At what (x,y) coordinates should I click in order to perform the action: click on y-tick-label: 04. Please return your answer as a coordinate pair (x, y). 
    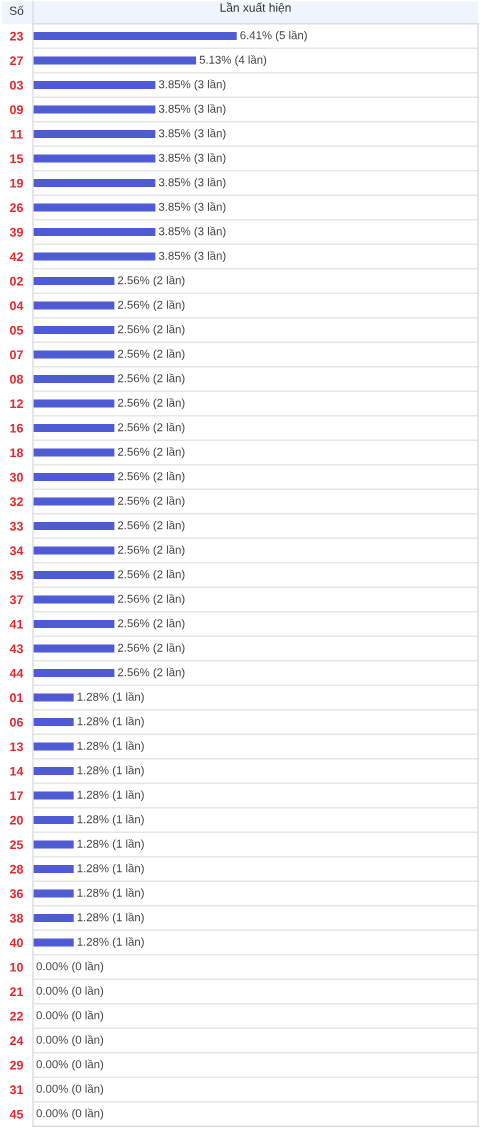
    Looking at the image, I should click on (17, 306).